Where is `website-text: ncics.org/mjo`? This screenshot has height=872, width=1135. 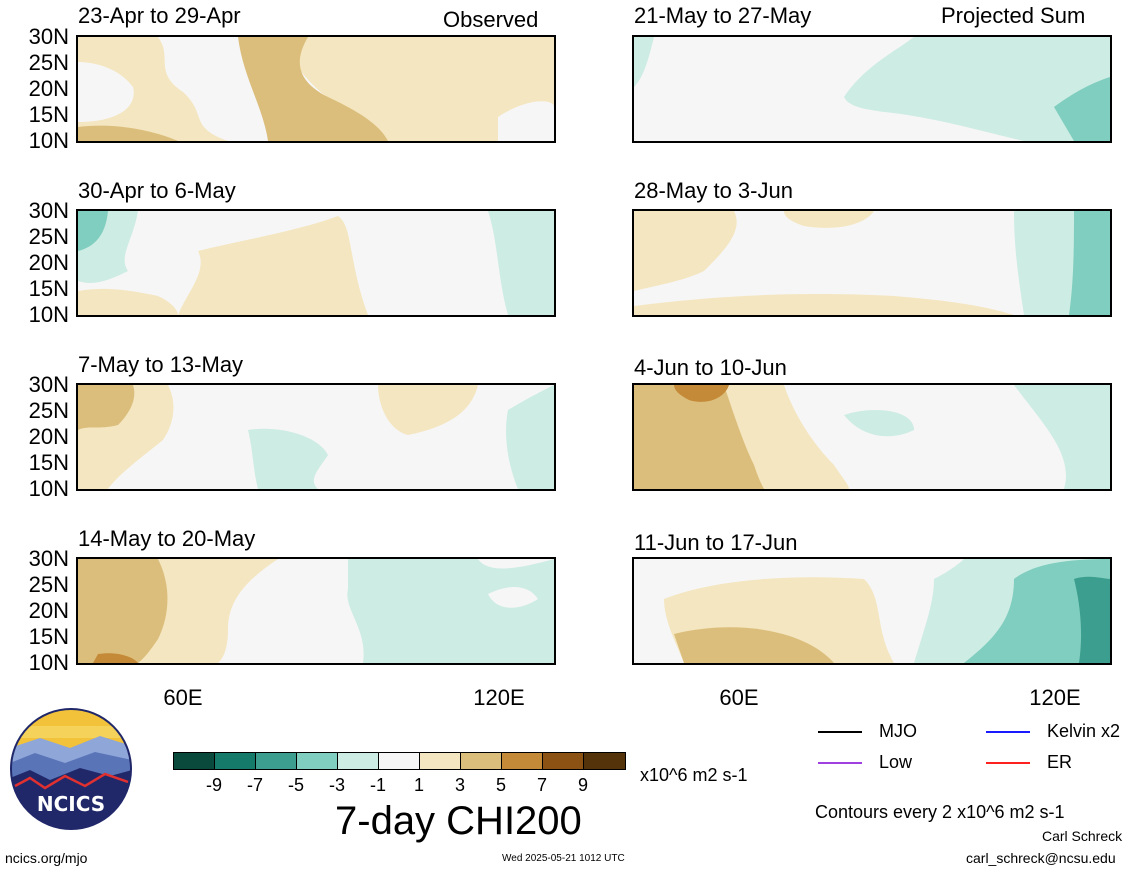 website-text: ncics.org/mjo is located at coordinates (46, 858).